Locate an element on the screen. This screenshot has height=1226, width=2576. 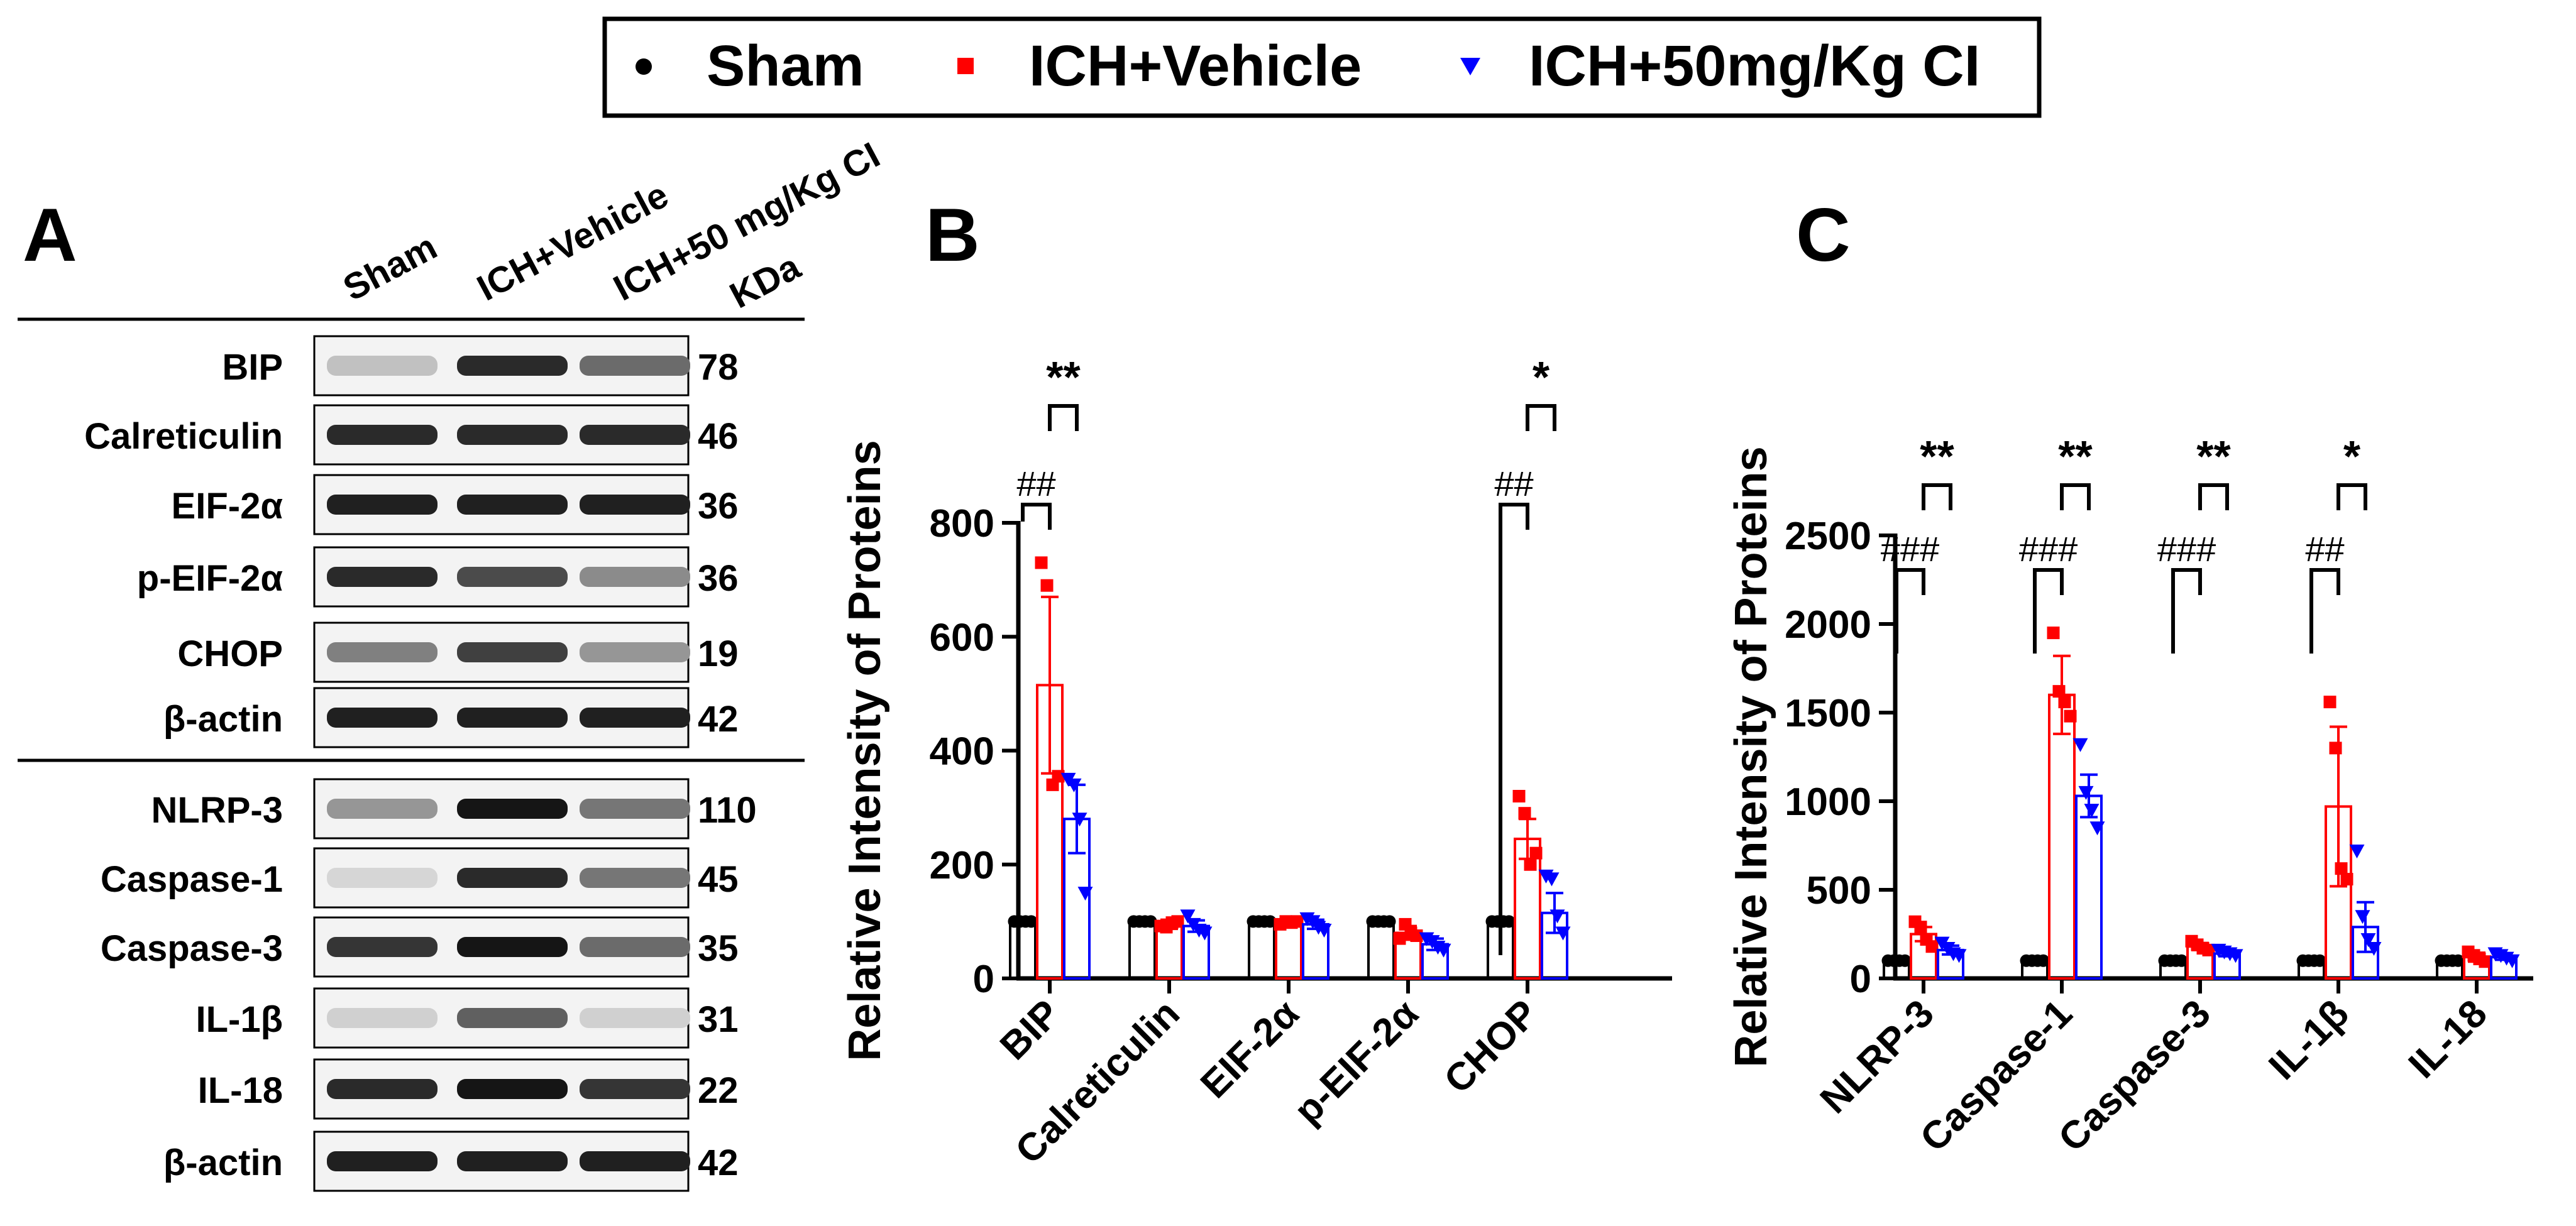
legend-box is located at coordinates (1322, 67).